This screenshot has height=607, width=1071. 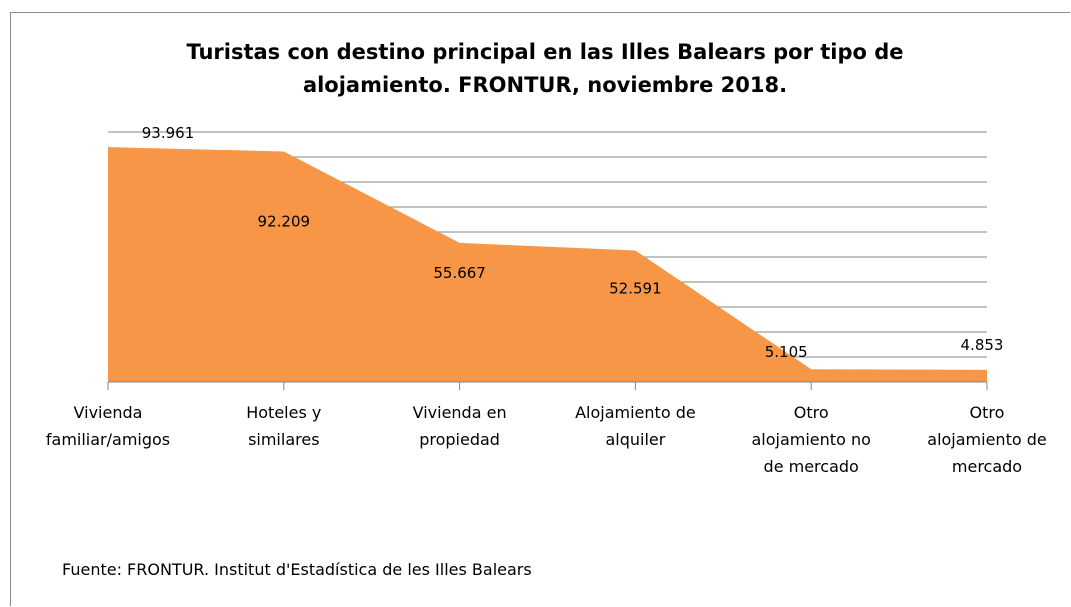 I want to click on value-label: 5.105, so click(x=786, y=352).